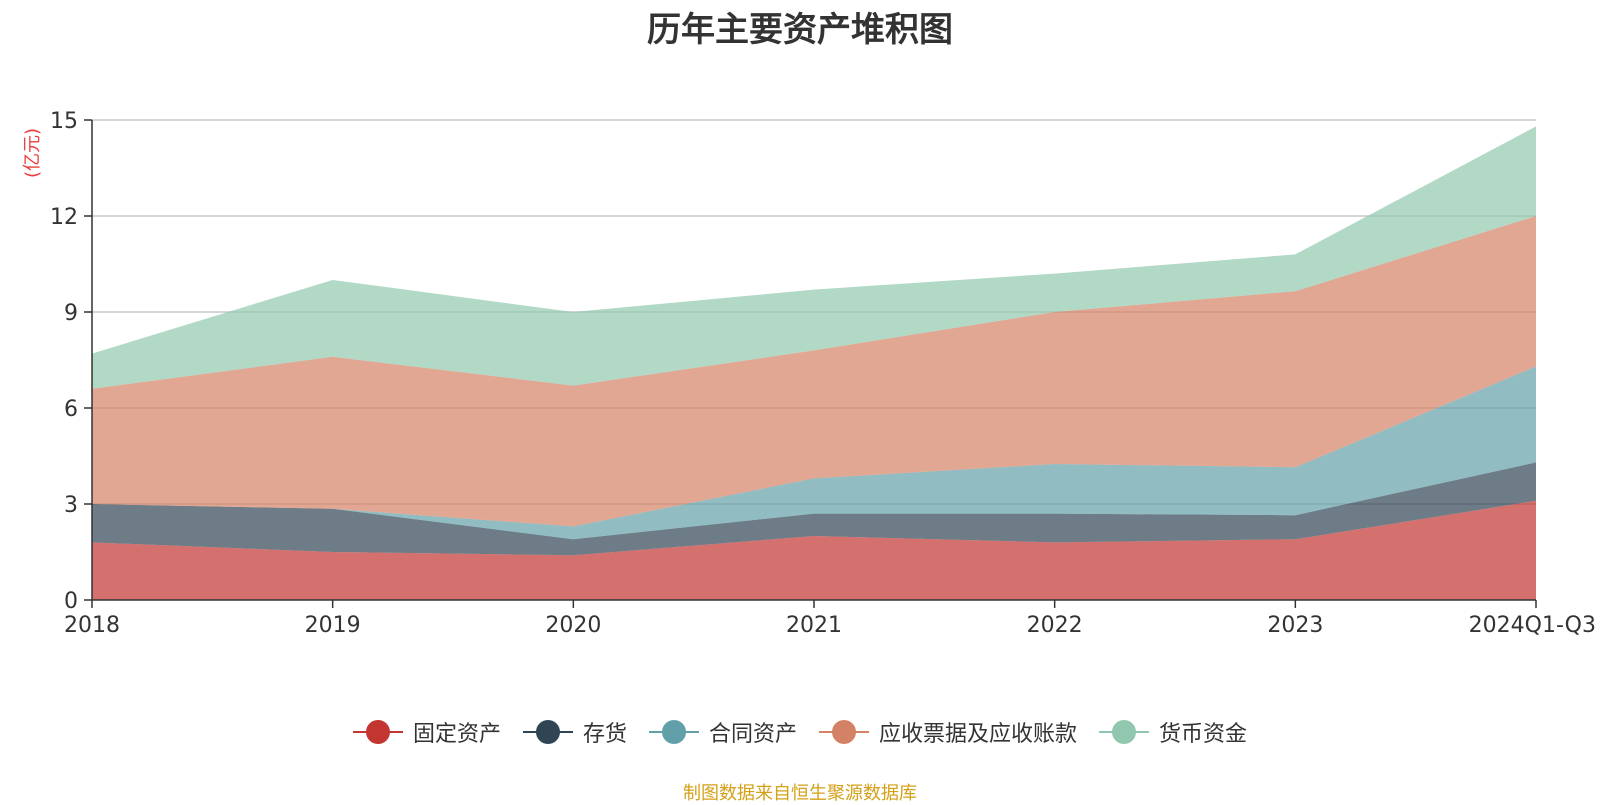  What do you see at coordinates (1532, 625) in the screenshot?
I see `x-tick-label: 2024Q1-Q3` at bounding box center [1532, 625].